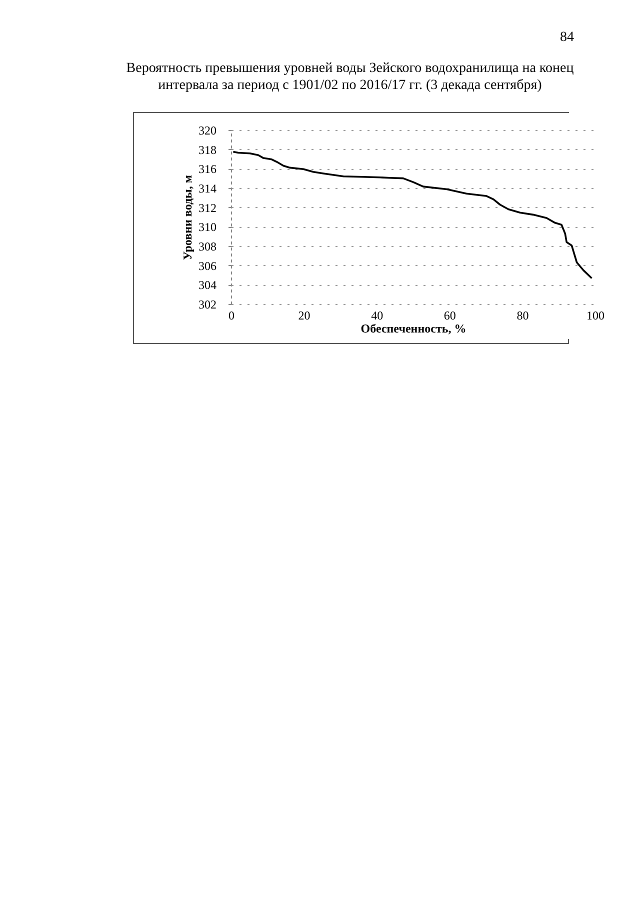  What do you see at coordinates (304, 315) in the screenshot?
I see `x-tick-label: 20` at bounding box center [304, 315].